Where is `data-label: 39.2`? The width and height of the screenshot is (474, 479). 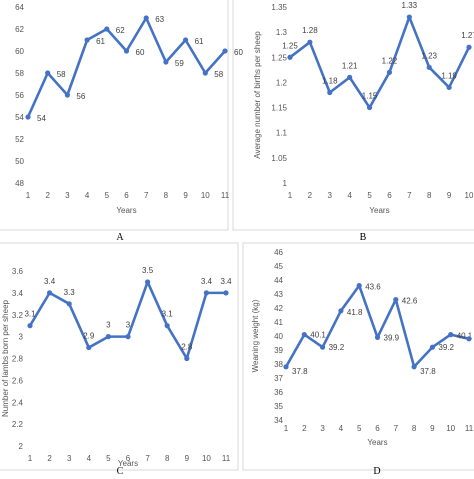 data-label: 39.2 is located at coordinates (337, 347).